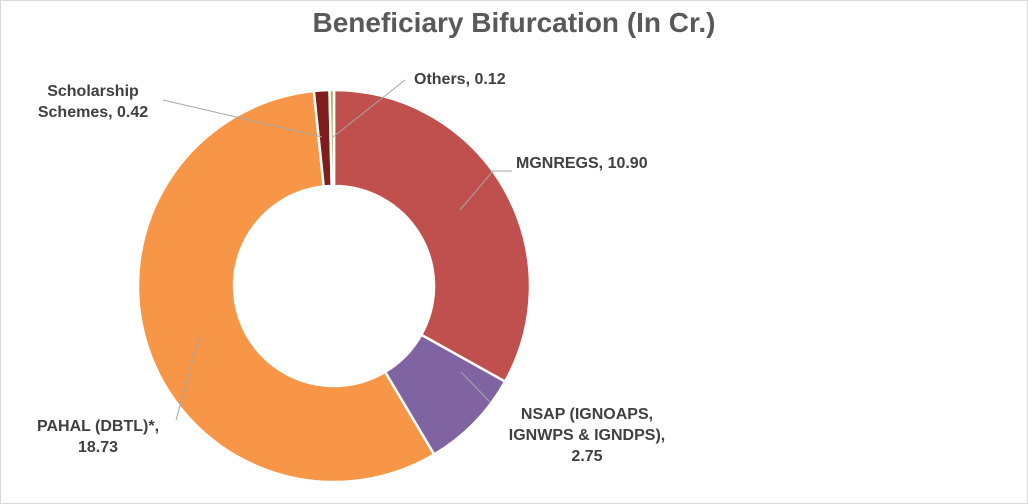  What do you see at coordinates (93, 102) in the screenshot?
I see `data-label: Scholarship Schemes, 0.42` at bounding box center [93, 102].